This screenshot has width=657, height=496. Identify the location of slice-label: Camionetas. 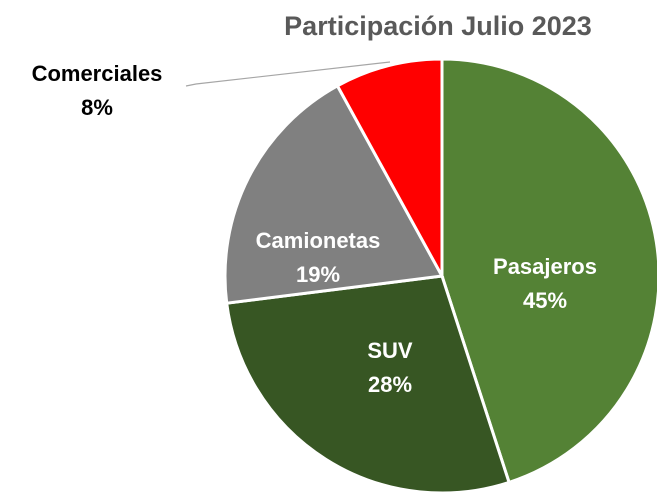
(318, 240).